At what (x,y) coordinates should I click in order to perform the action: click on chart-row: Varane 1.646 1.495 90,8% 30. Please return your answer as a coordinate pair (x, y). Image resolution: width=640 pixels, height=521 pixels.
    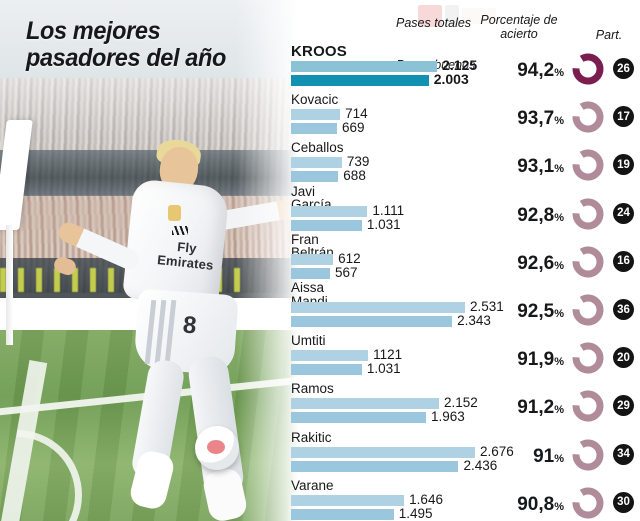
    Looking at the image, I should click on (464, 499).